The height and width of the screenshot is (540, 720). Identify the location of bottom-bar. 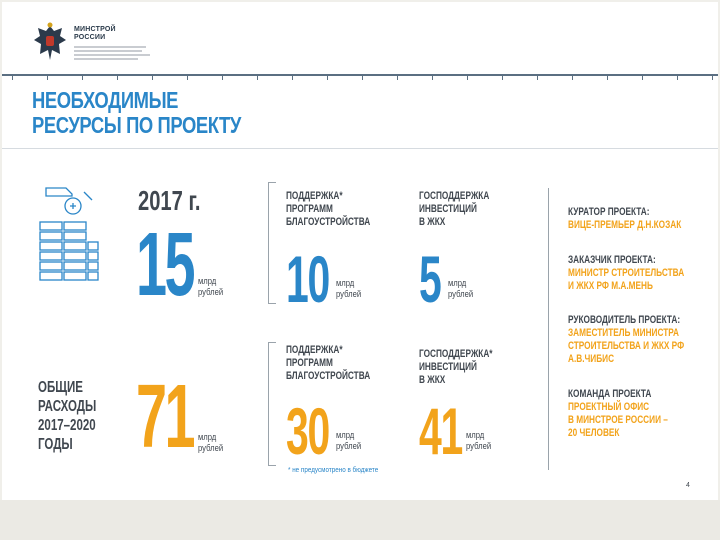
(360, 520).